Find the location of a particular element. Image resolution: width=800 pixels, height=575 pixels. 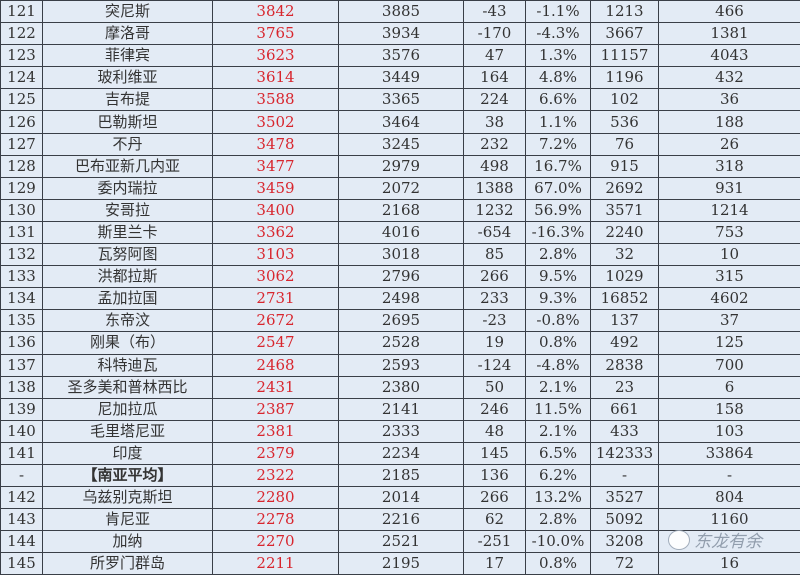

change-percent-cell: 9.5% is located at coordinates (558, 277).